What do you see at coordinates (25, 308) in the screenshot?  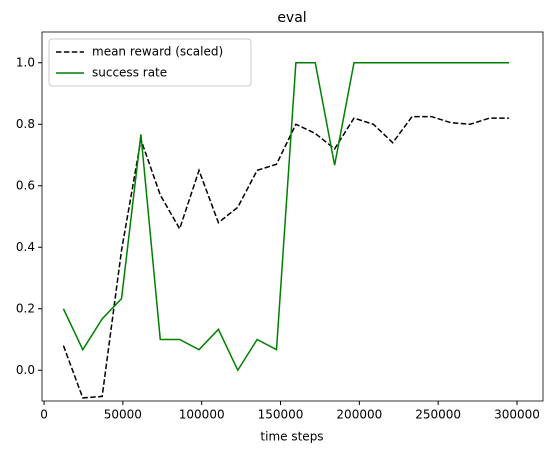 I see `y-tick-label: 0.2` at bounding box center [25, 308].